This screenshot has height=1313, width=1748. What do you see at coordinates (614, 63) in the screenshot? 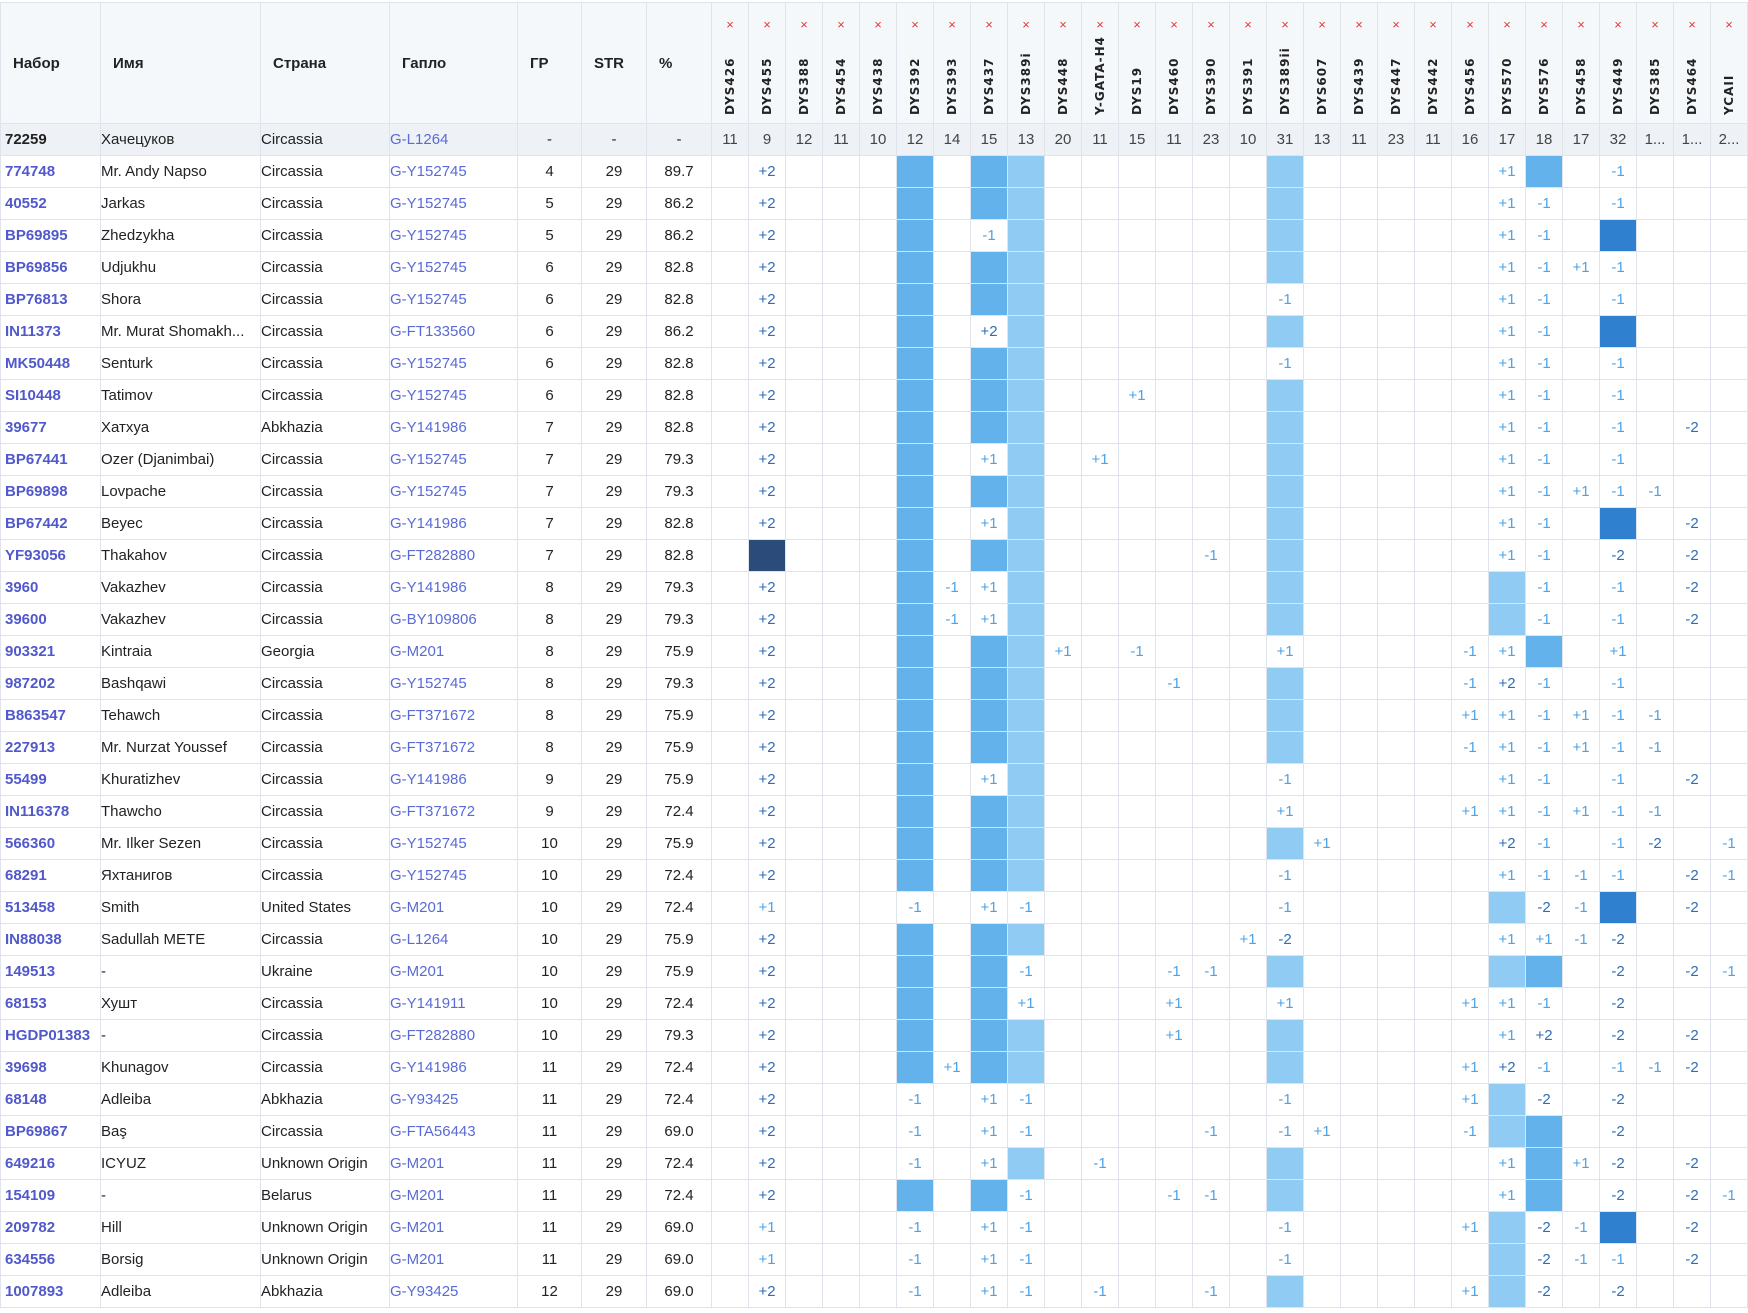
I see `col-header-str: STR` at bounding box center [614, 63].